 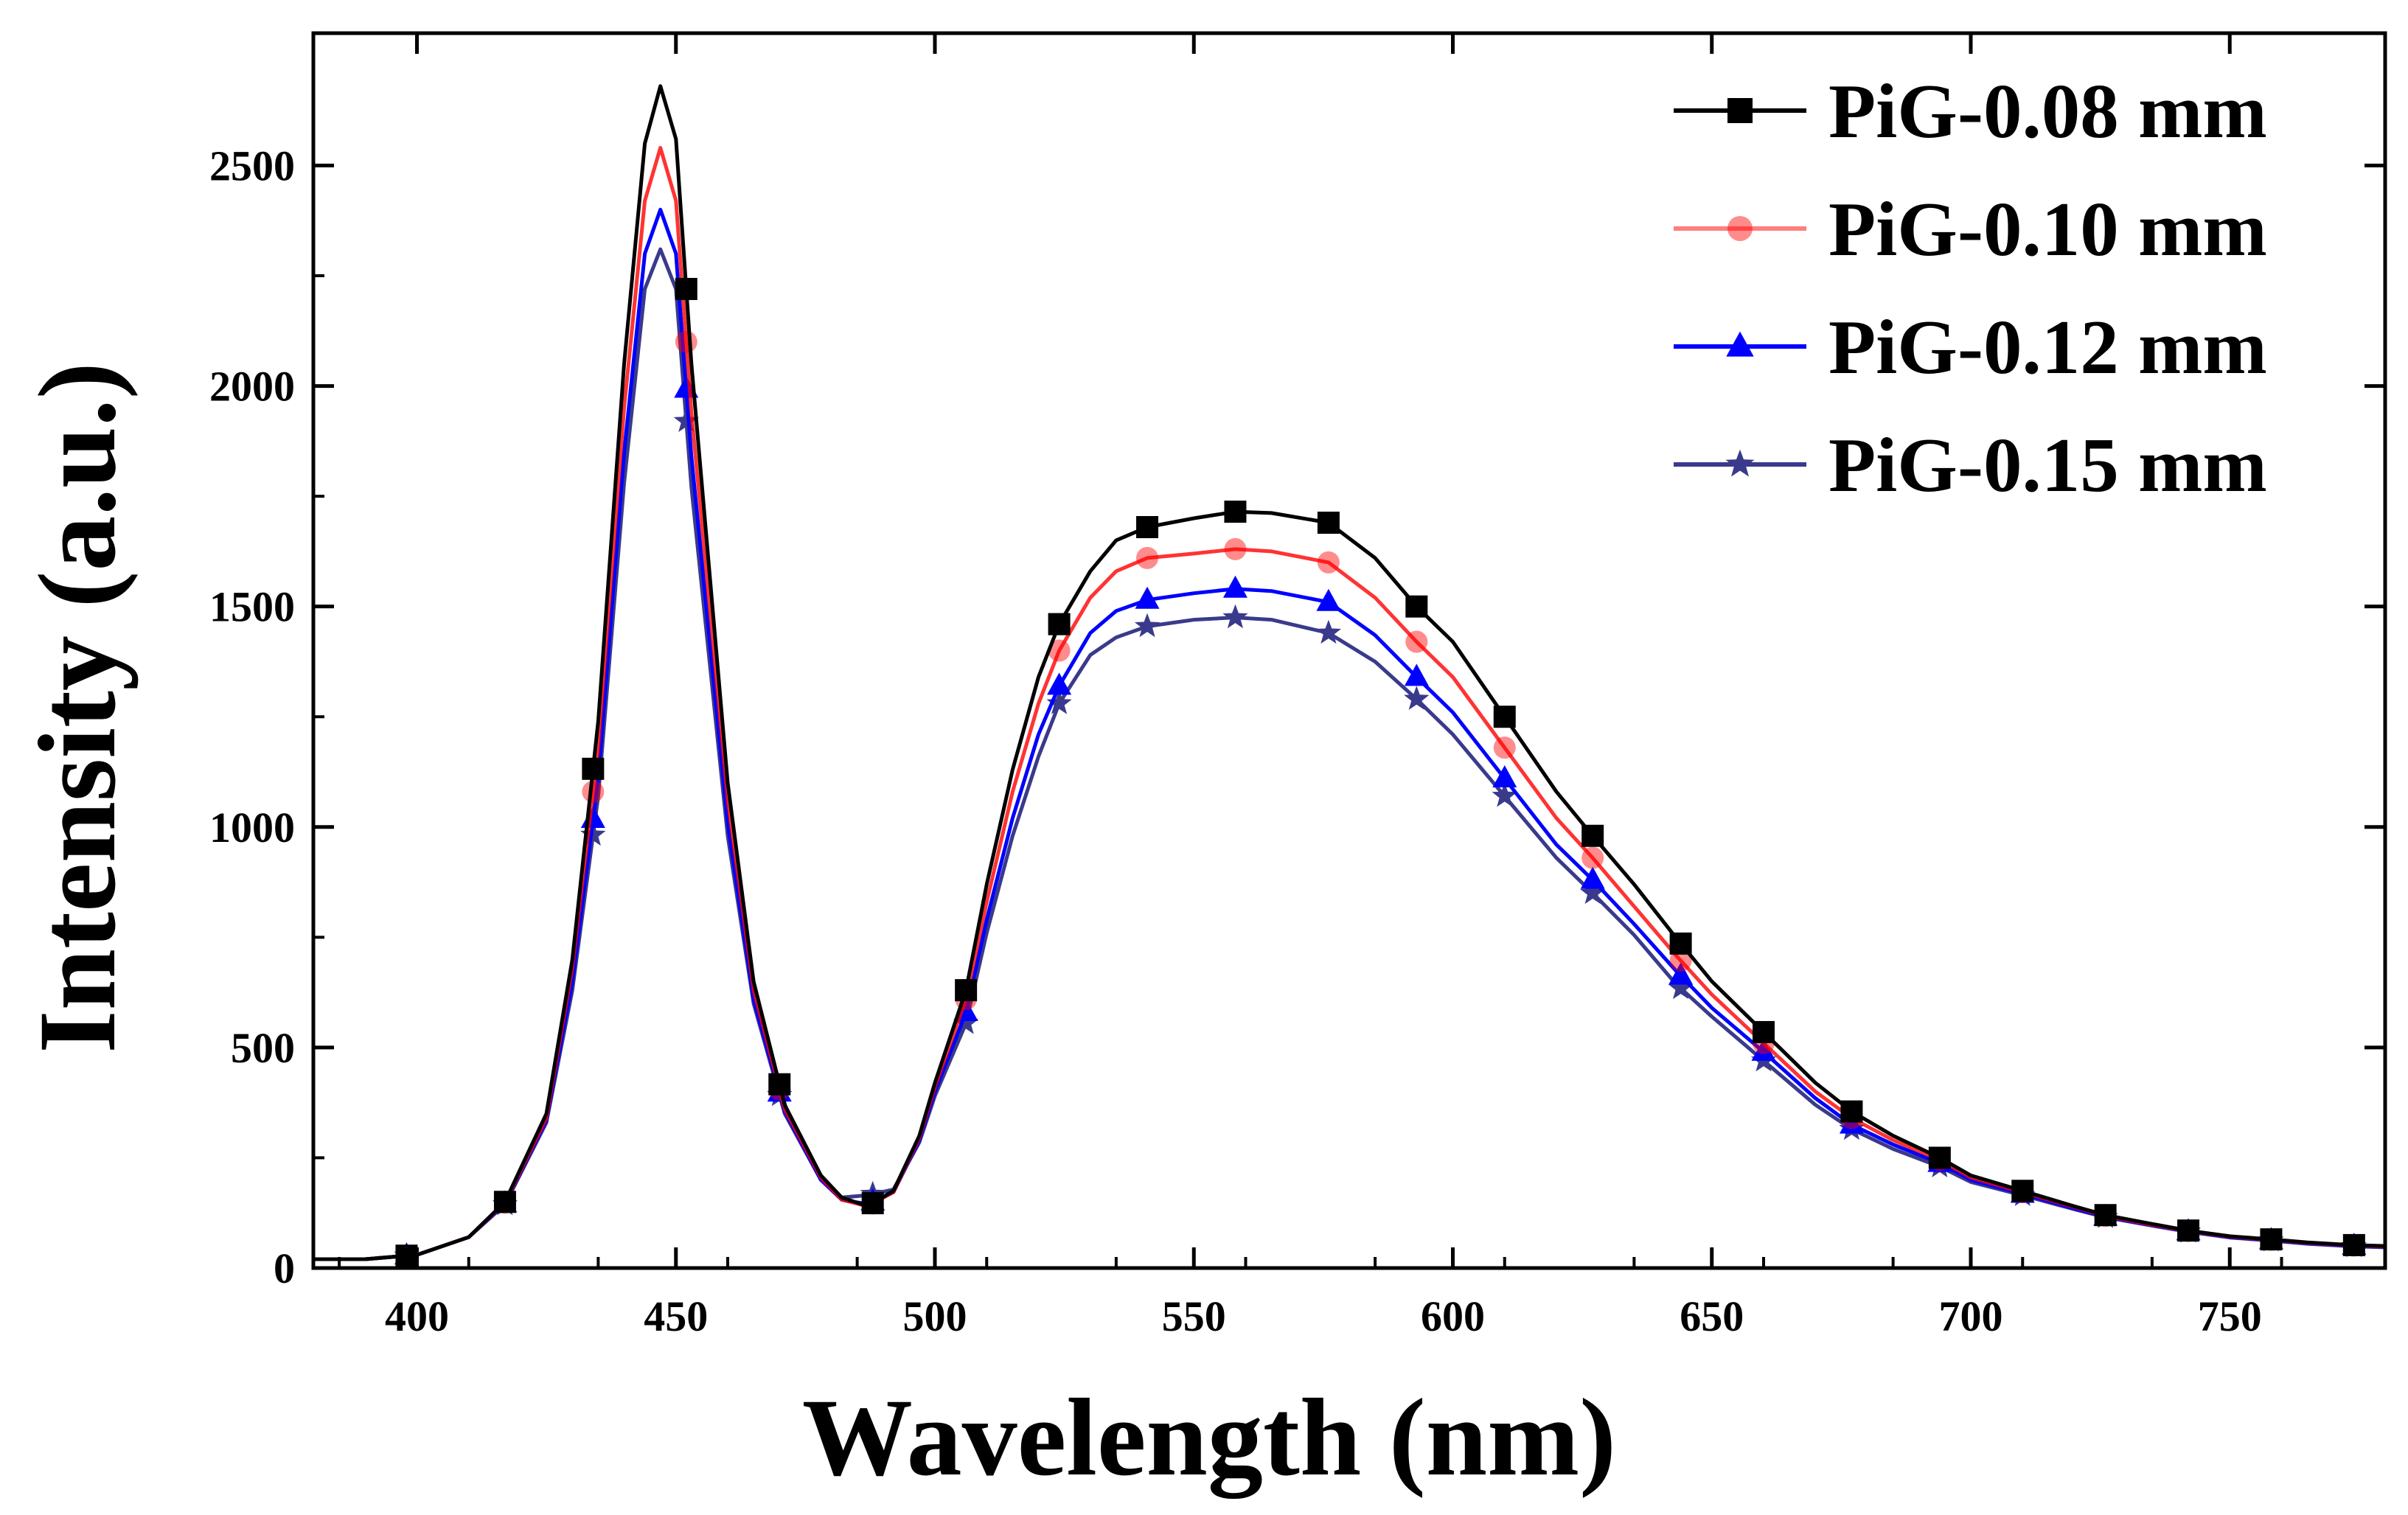 What do you see at coordinates (1209, 1438) in the screenshot?
I see `x-axis-title: Wavelength (nm)` at bounding box center [1209, 1438].